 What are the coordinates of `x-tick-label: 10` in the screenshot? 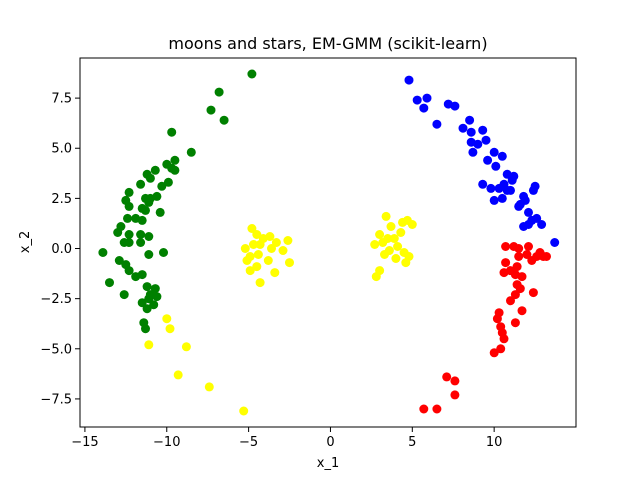 It's located at (494, 442).